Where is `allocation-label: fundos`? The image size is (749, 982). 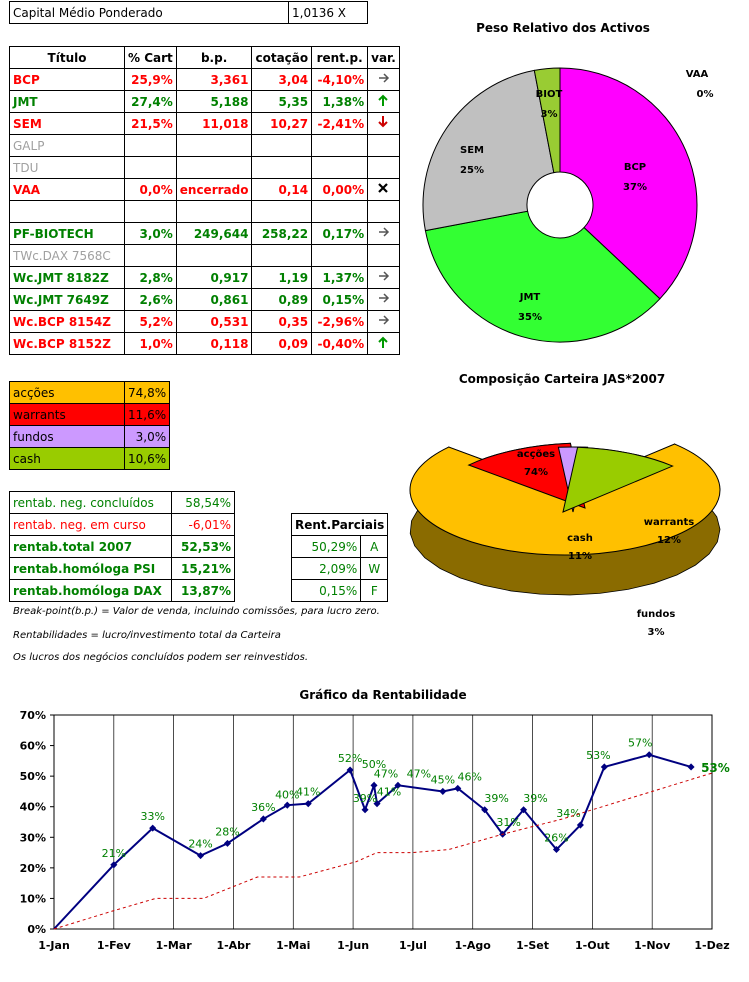
allocation-label: fundos is located at coordinates (67, 436).